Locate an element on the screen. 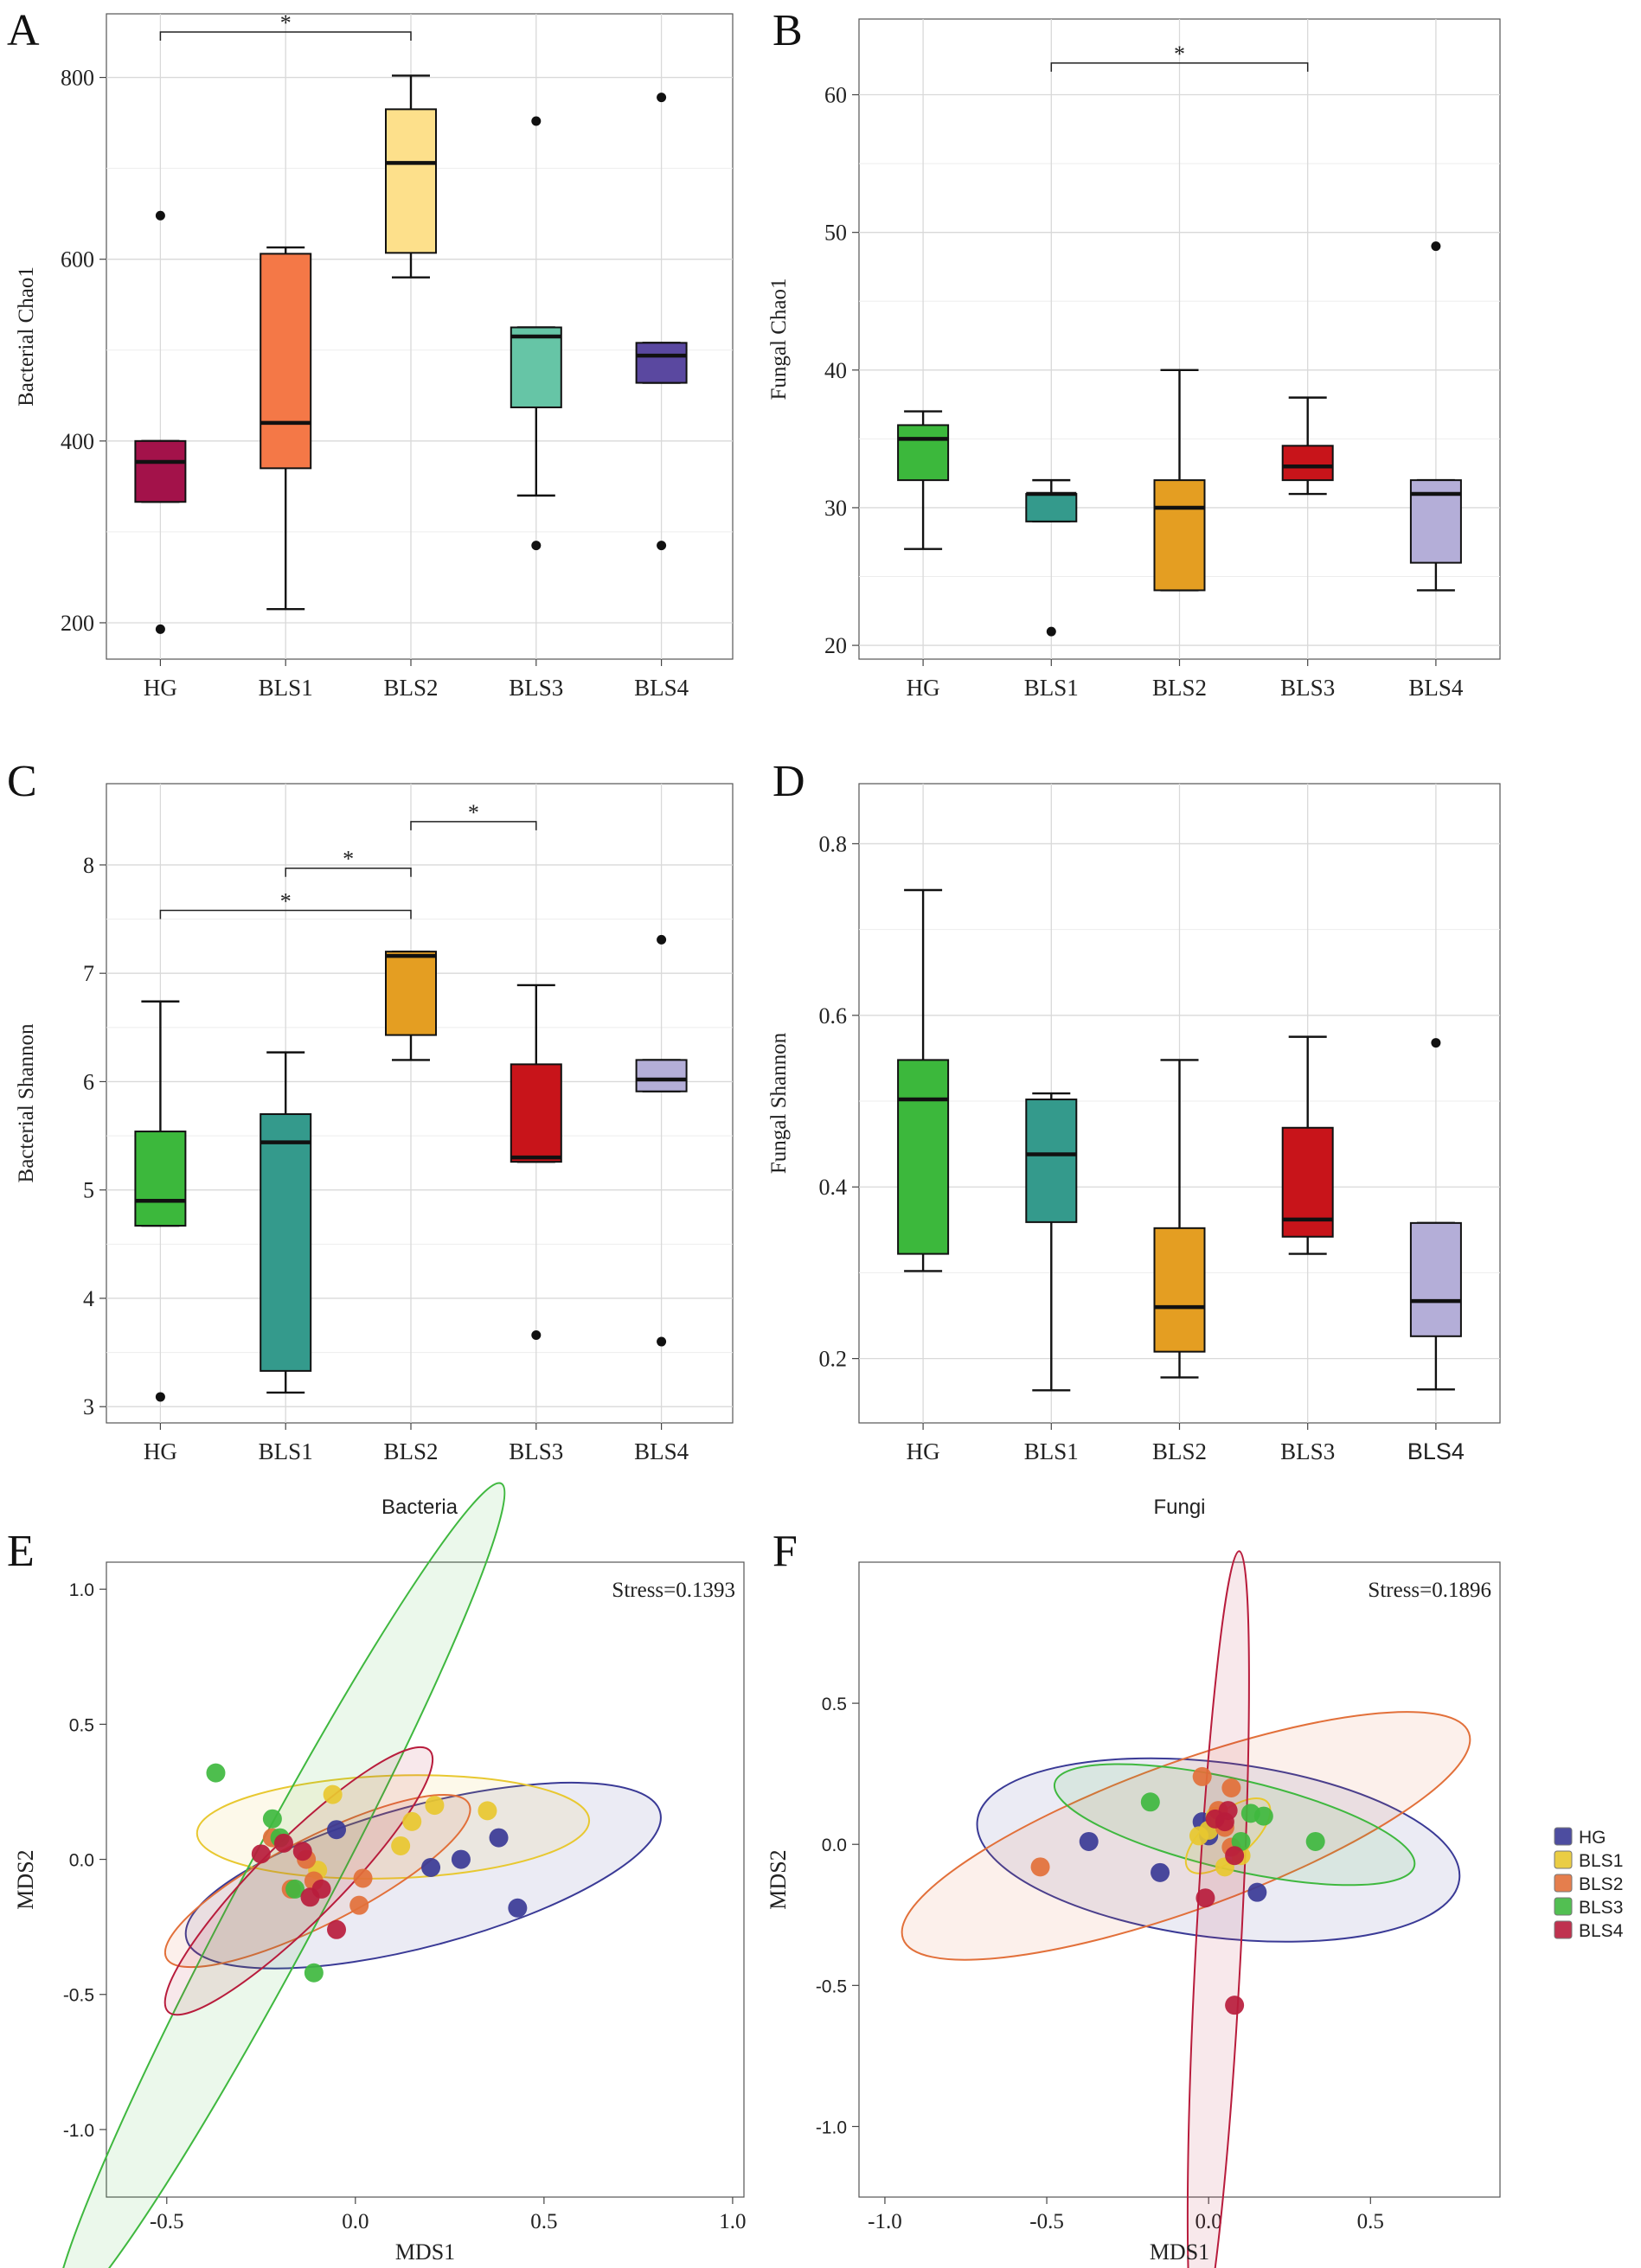  y-tick-label: 20 is located at coordinates (836, 645).